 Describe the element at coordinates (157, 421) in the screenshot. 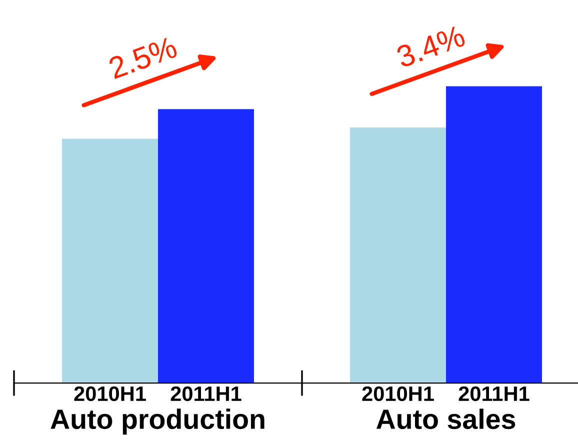

I see `text: Auto production` at that location.